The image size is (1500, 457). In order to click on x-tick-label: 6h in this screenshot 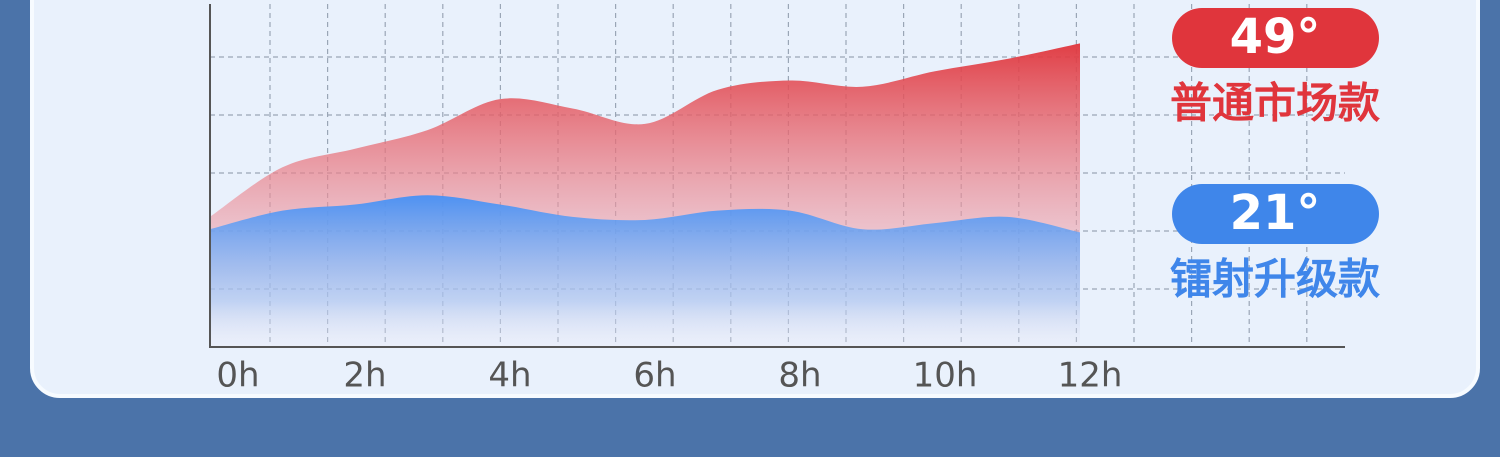, I will do `click(654, 376)`.